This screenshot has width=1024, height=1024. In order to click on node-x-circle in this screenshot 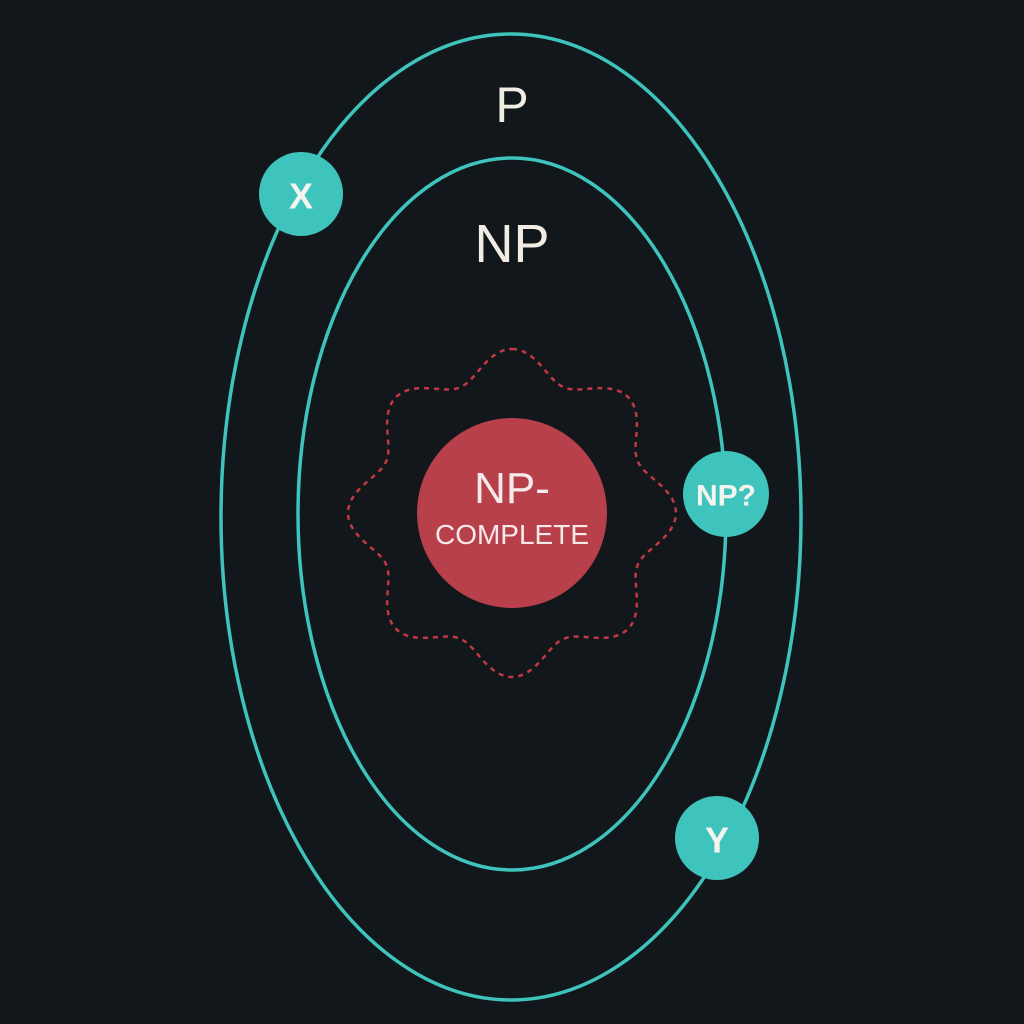, I will do `click(301, 194)`.